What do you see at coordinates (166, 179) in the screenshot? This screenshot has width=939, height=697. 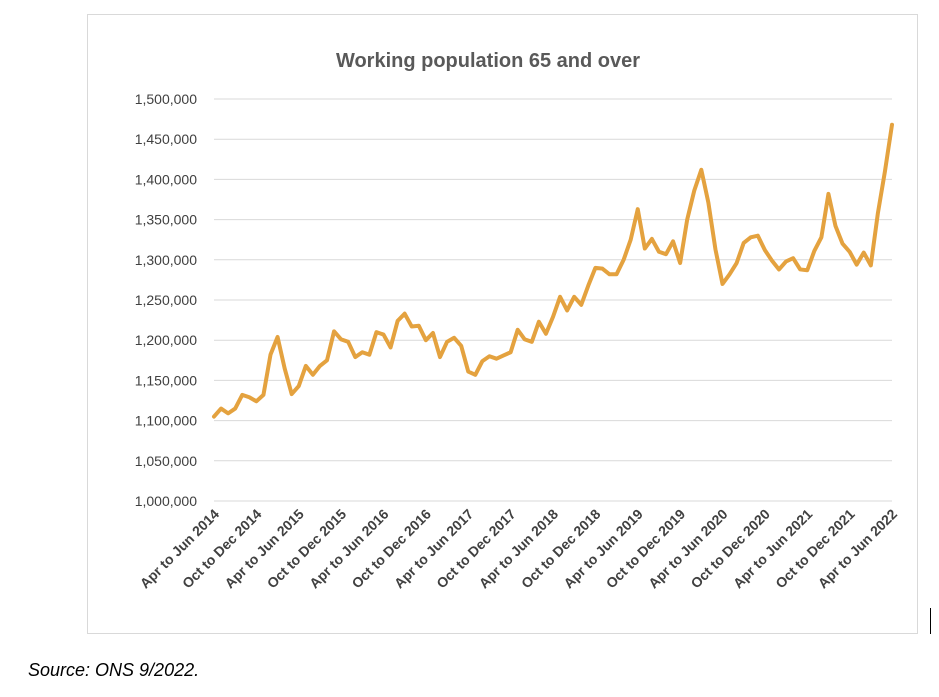 I see `y-tick-label: 1,400,000` at bounding box center [166, 179].